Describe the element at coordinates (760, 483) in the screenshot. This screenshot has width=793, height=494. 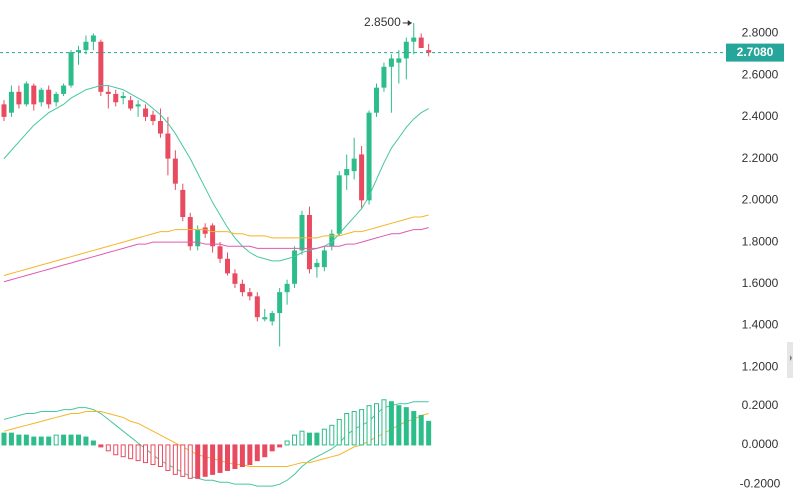
I see `y2-tick-label: -0.2000` at that location.